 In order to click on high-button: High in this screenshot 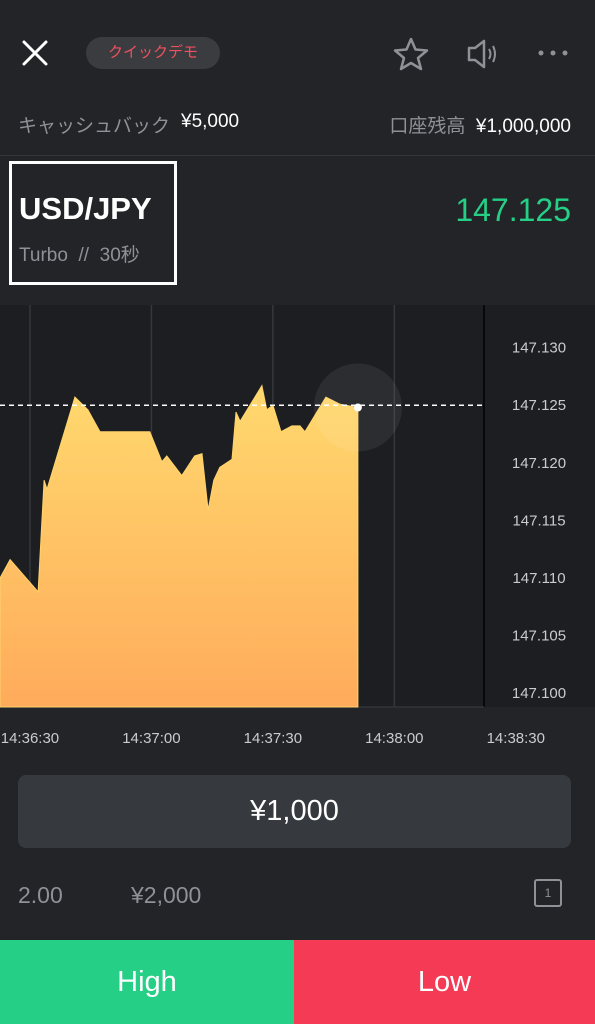, I will do `click(147, 982)`.